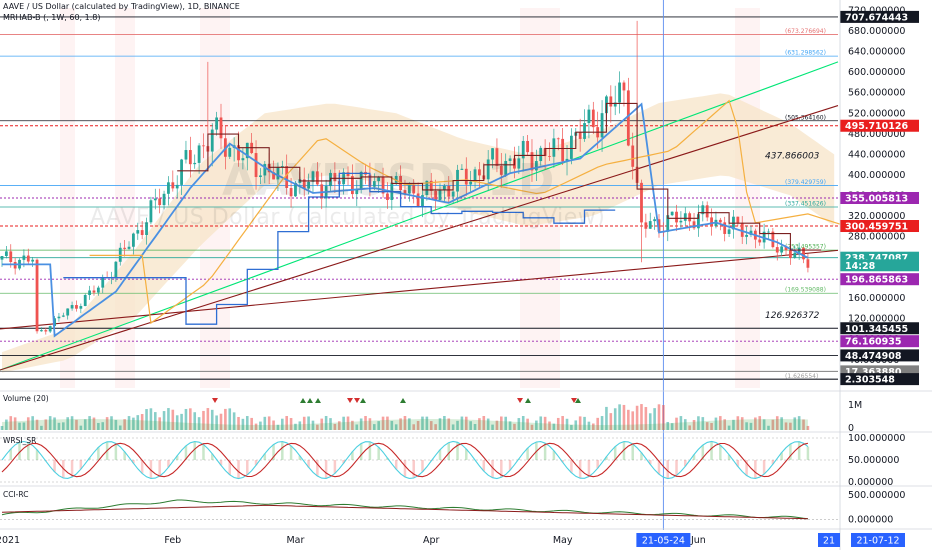  What do you see at coordinates (876, 113) in the screenshot?
I see `price-tick-5: 520.000000` at bounding box center [876, 113].